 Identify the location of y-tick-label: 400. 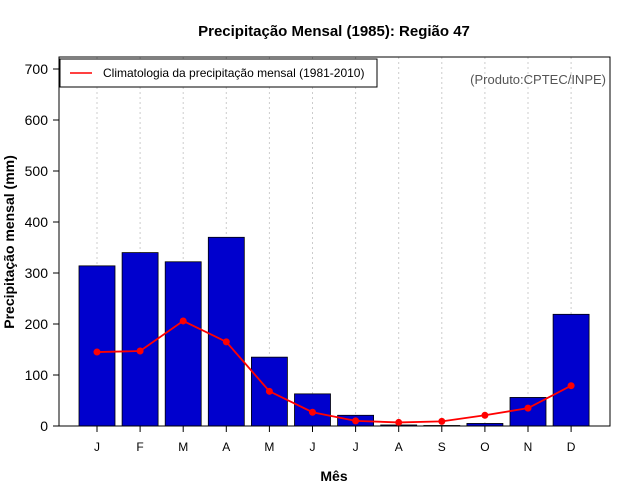
(37, 222).